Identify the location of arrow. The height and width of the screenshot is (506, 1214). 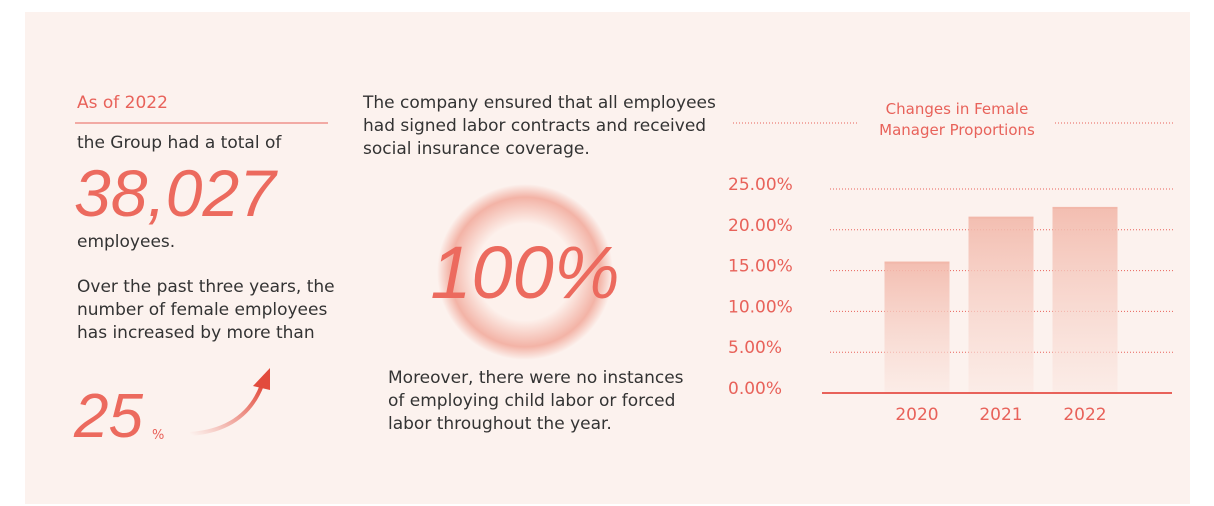
(226, 410).